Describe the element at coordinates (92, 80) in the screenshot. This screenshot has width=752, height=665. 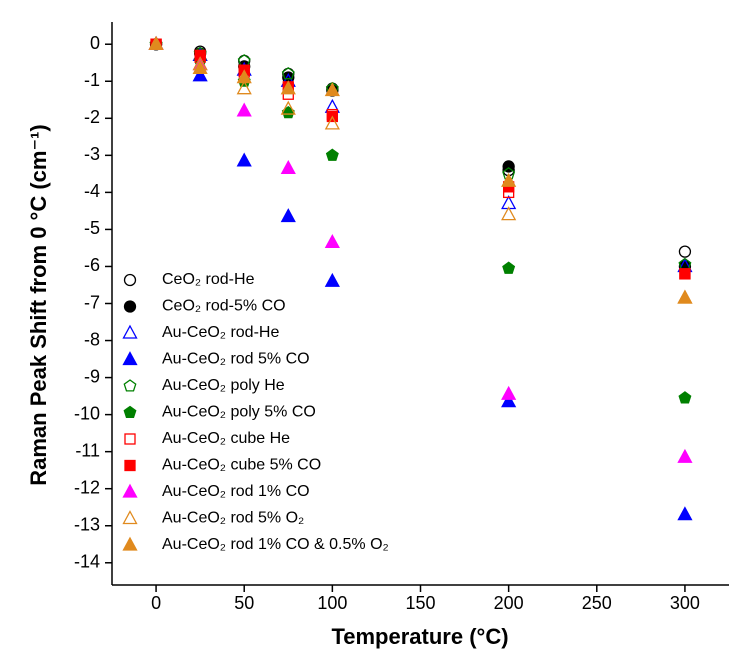
I see `y-tick-label: -1` at that location.